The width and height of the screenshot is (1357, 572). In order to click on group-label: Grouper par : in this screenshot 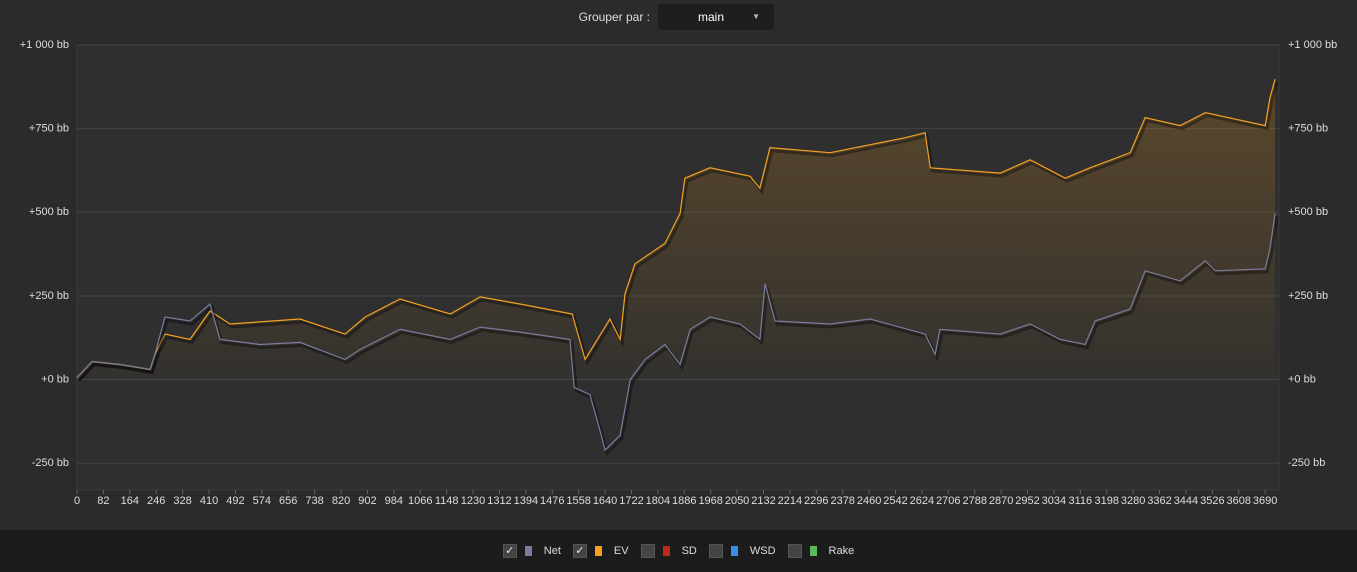, I will do `click(614, 17)`.